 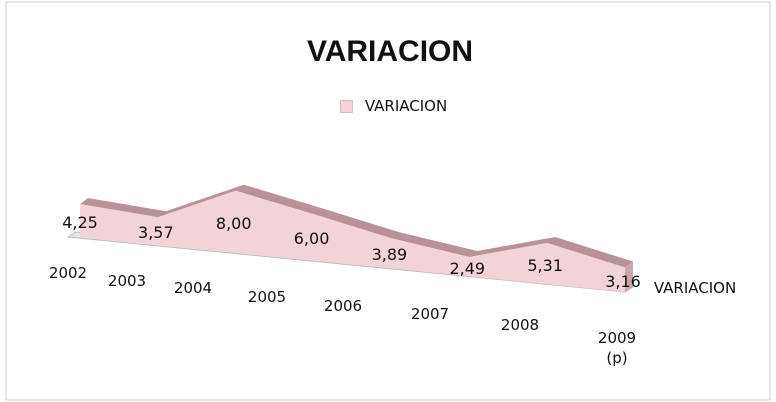 I want to click on x-tick-label: 2005, so click(x=267, y=297).